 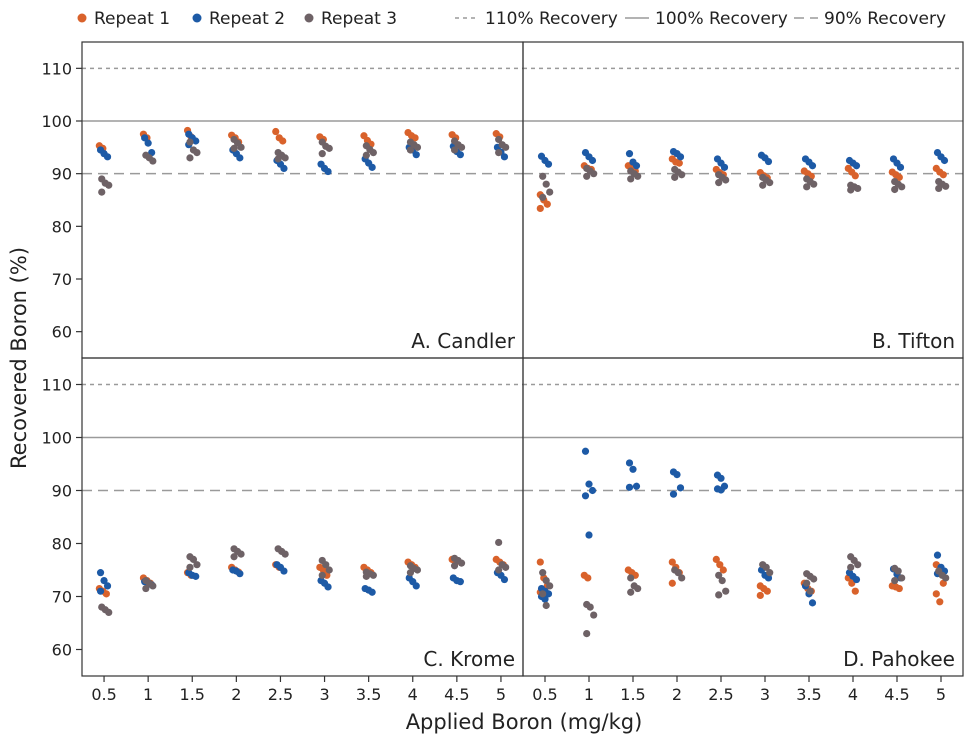 What do you see at coordinates (280, 694) in the screenshot?
I see `x-tick-label: 2.5` at bounding box center [280, 694].